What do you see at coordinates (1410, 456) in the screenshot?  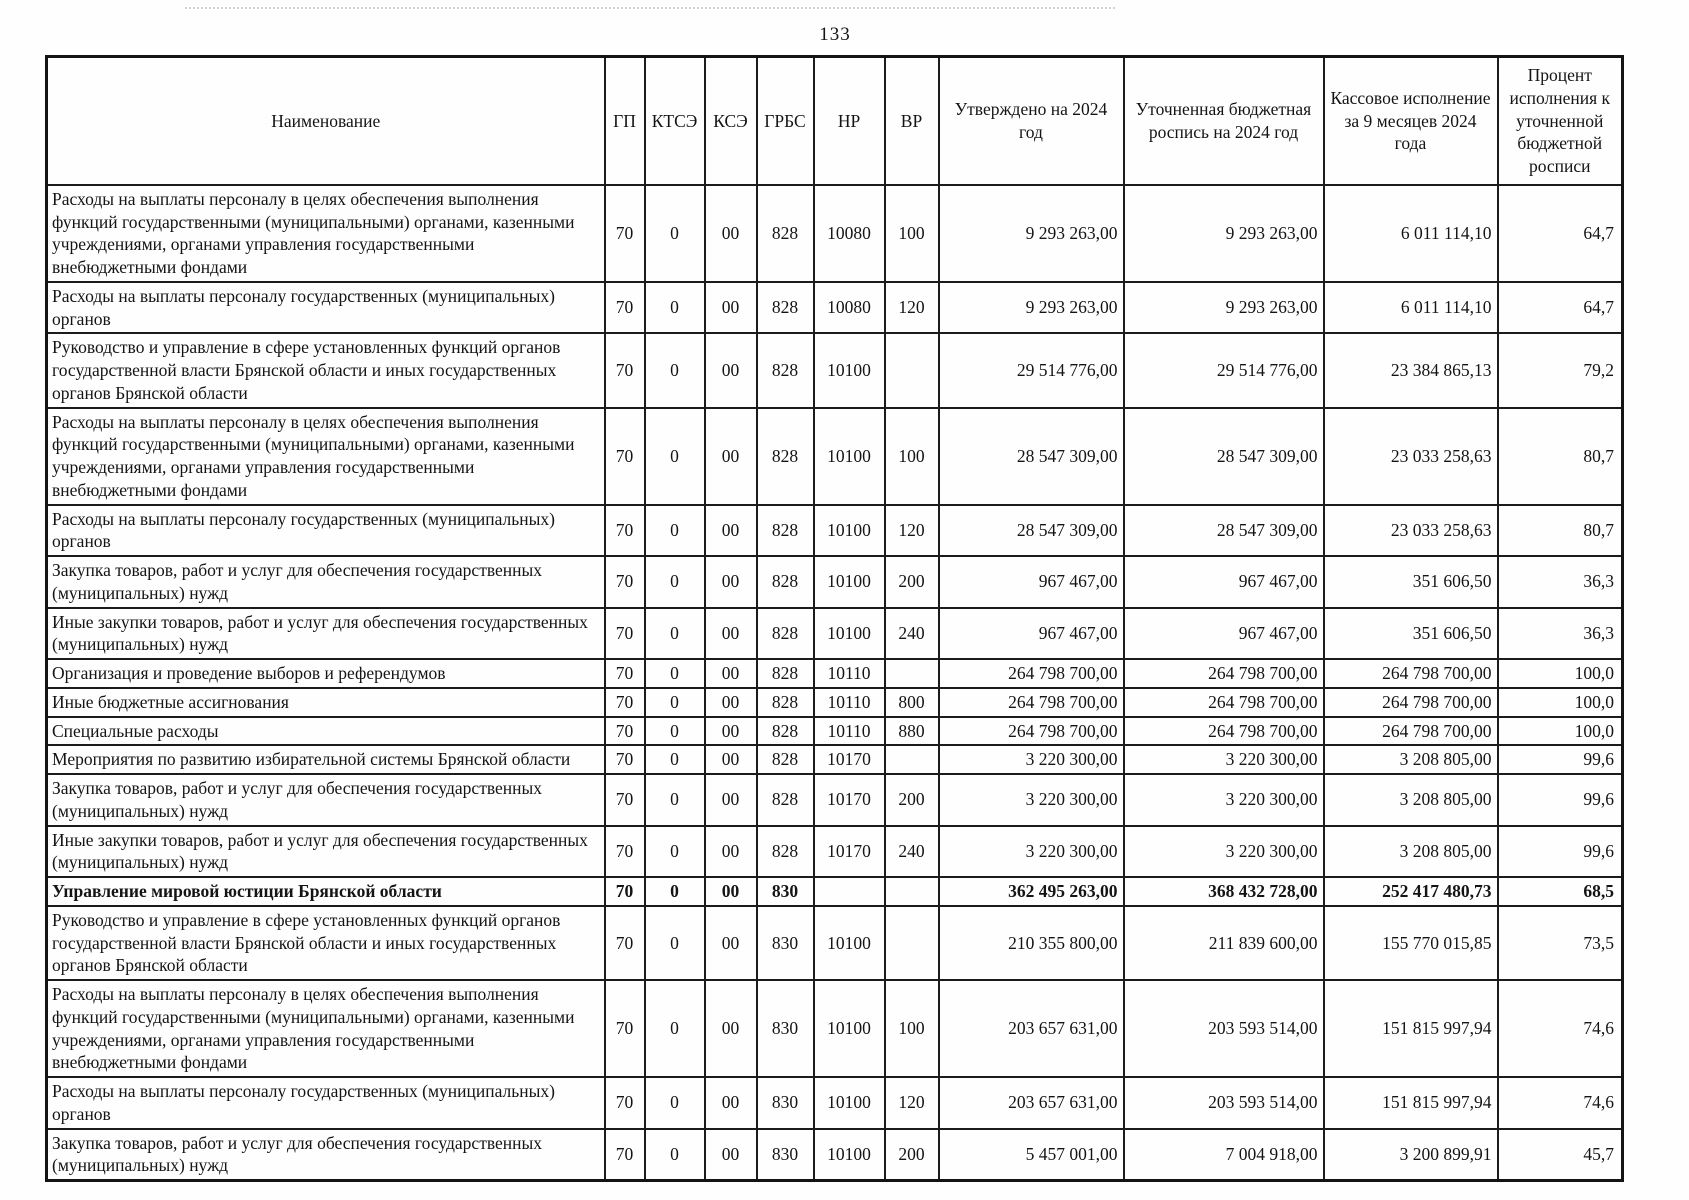 I see `cell-cash: 23 033 258,63` at bounding box center [1410, 456].